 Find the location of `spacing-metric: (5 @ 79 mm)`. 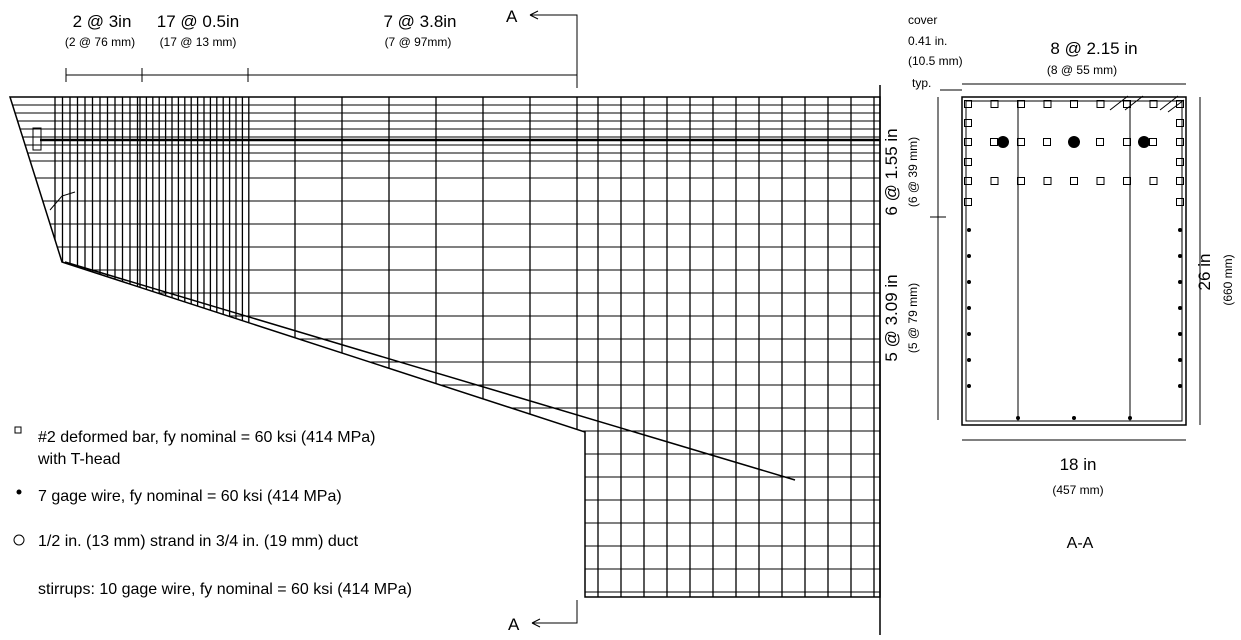

spacing-metric: (5 @ 79 mm) is located at coordinates (913, 318).